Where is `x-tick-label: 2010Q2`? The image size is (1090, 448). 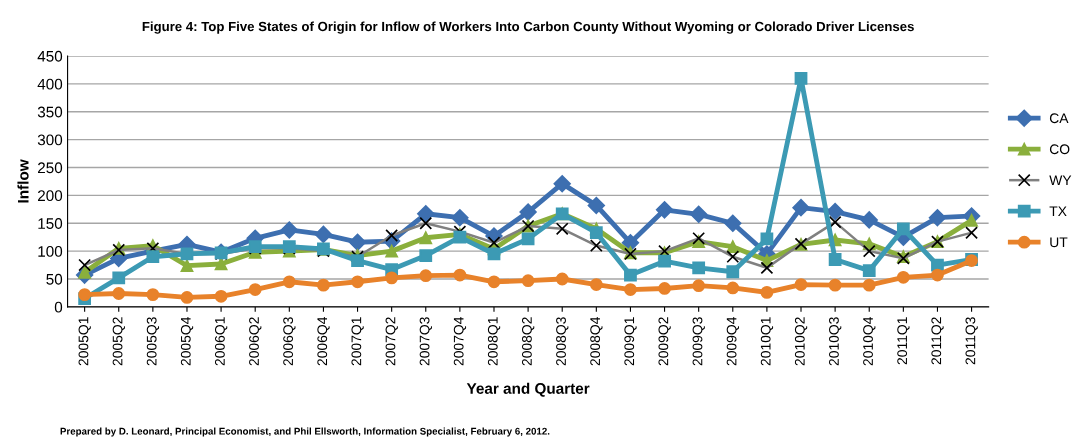
x-tick-label: 2010Q2 is located at coordinates (801, 341).